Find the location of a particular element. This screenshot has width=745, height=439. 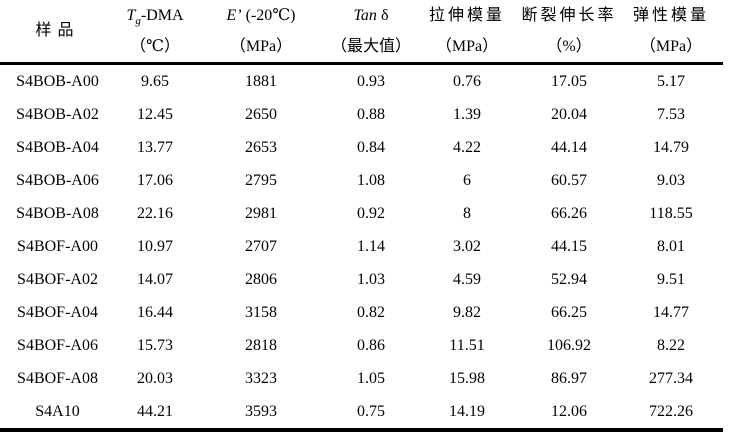

table-row: S4BOB-A00 9.65 1881 0.93 0.76 17.05 5.17 is located at coordinates (361, 81).